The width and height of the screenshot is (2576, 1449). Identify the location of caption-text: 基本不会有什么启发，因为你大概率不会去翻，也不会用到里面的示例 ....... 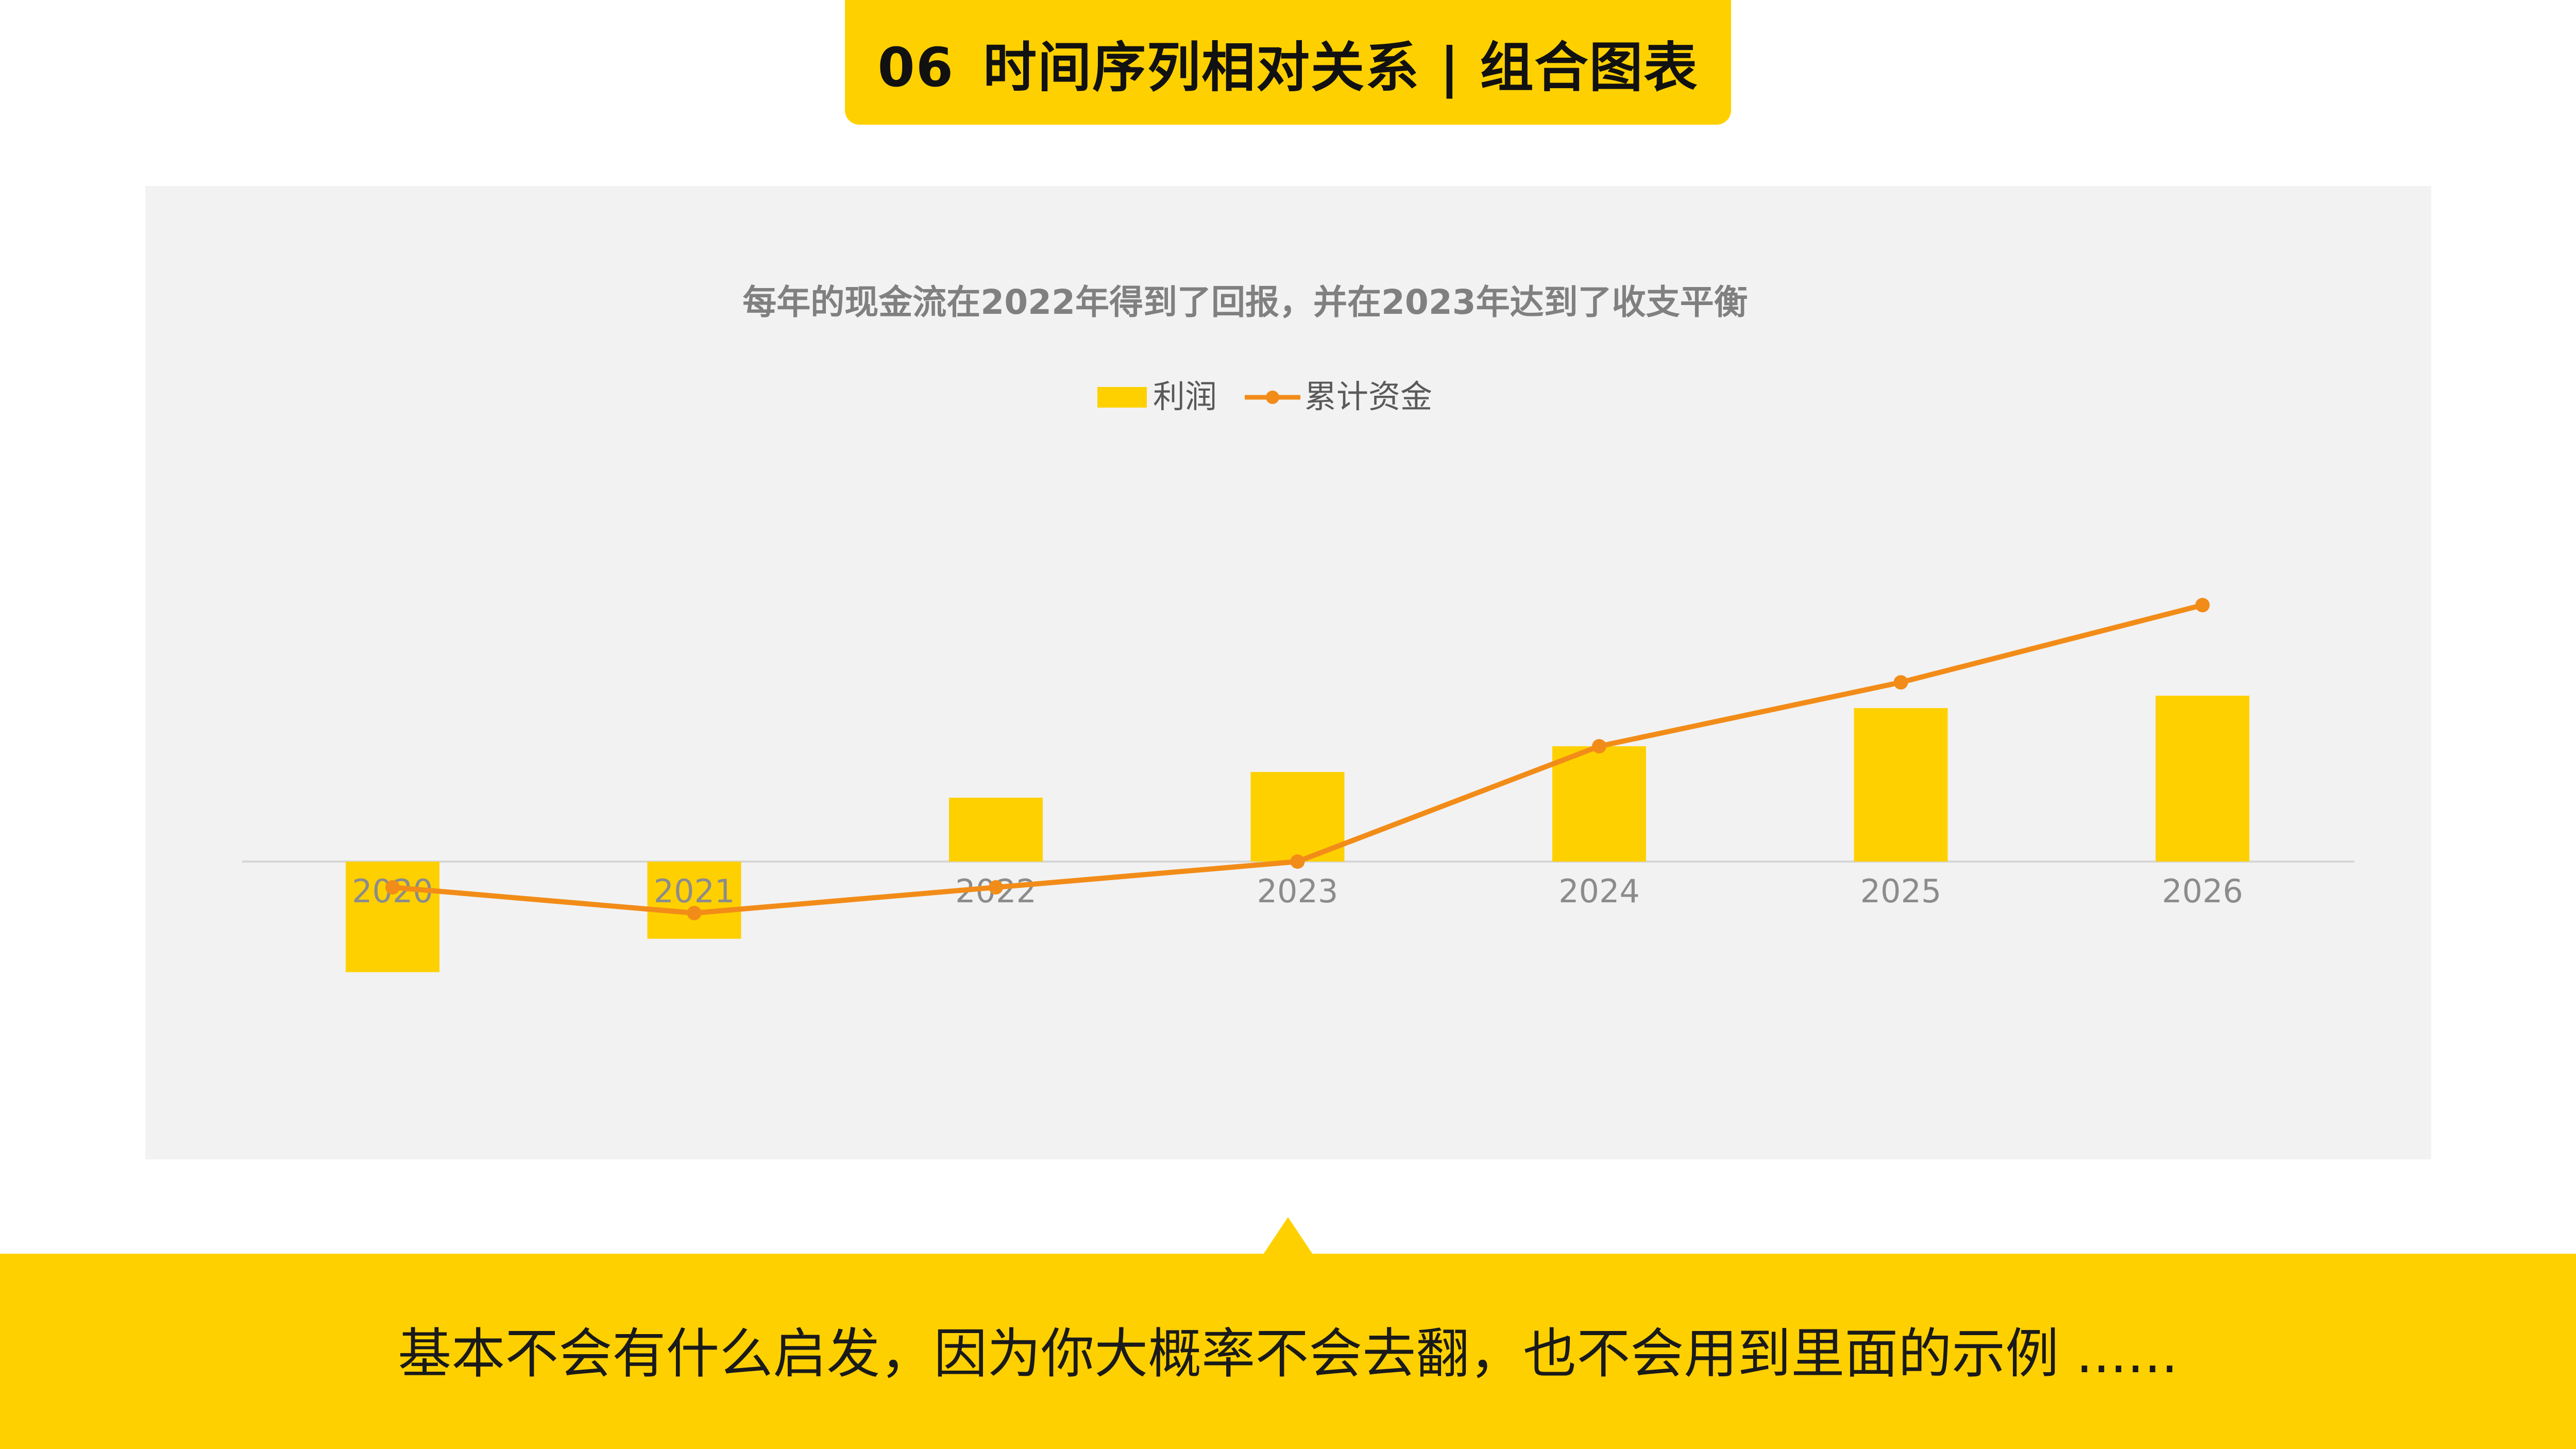
(1288, 1353).